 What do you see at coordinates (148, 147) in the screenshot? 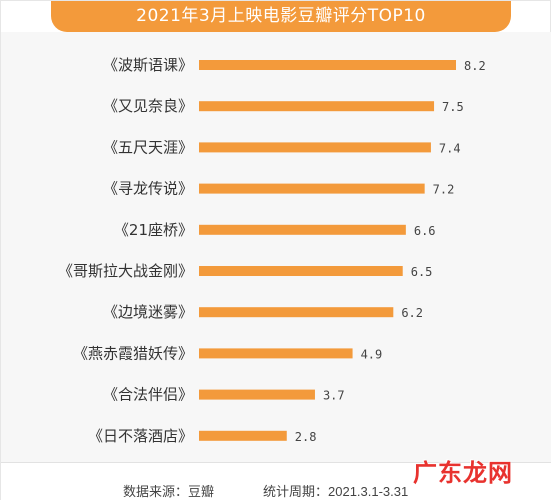
I see `category-label: 《五尺天涯》` at bounding box center [148, 147].